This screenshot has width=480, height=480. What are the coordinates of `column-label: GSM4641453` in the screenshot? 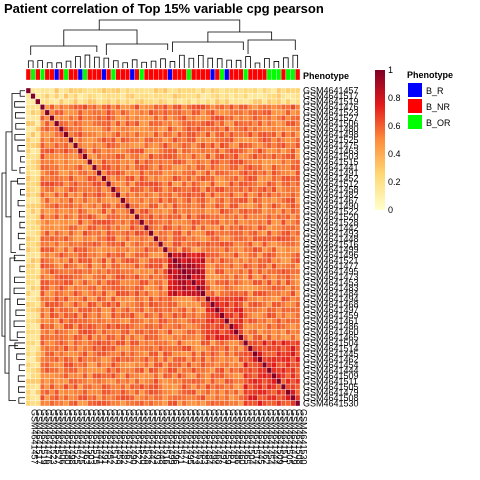 It's located at (200, 437).